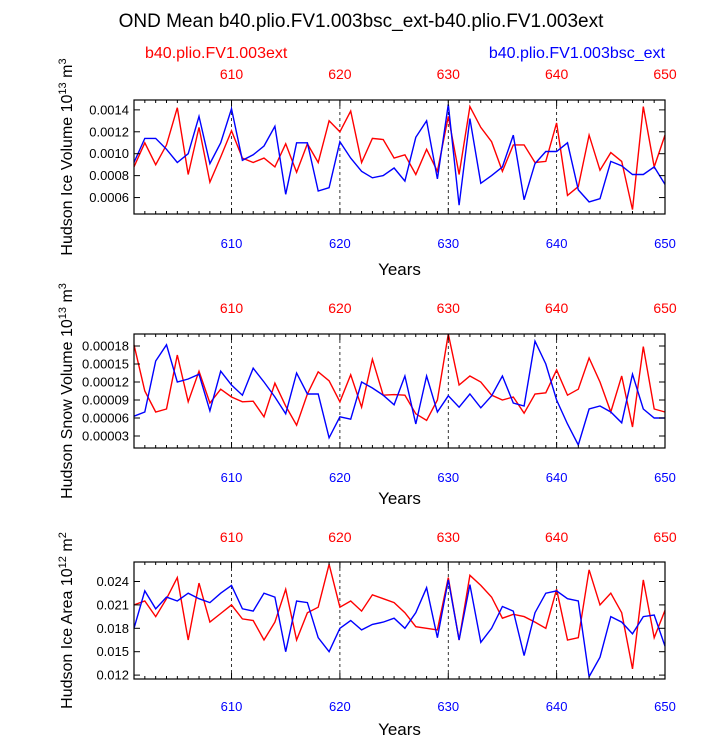  What do you see at coordinates (557, 537) in the screenshot?
I see `panel3-top-xtick-label: 640` at bounding box center [557, 537].